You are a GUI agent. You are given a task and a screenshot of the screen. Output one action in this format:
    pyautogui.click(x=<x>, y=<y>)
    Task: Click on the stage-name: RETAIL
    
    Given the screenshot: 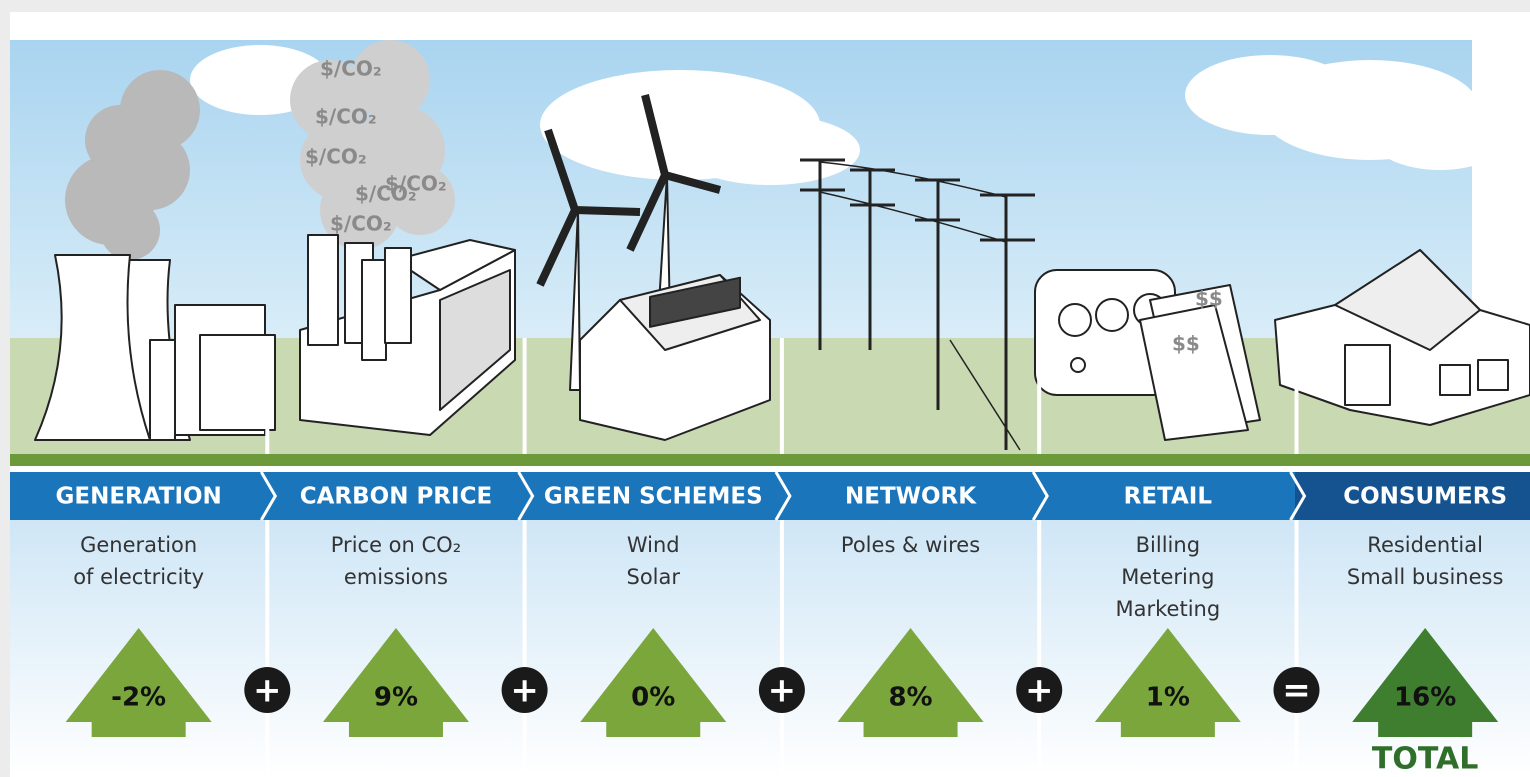 What is the action you would take?
    pyautogui.click(x=1168, y=497)
    